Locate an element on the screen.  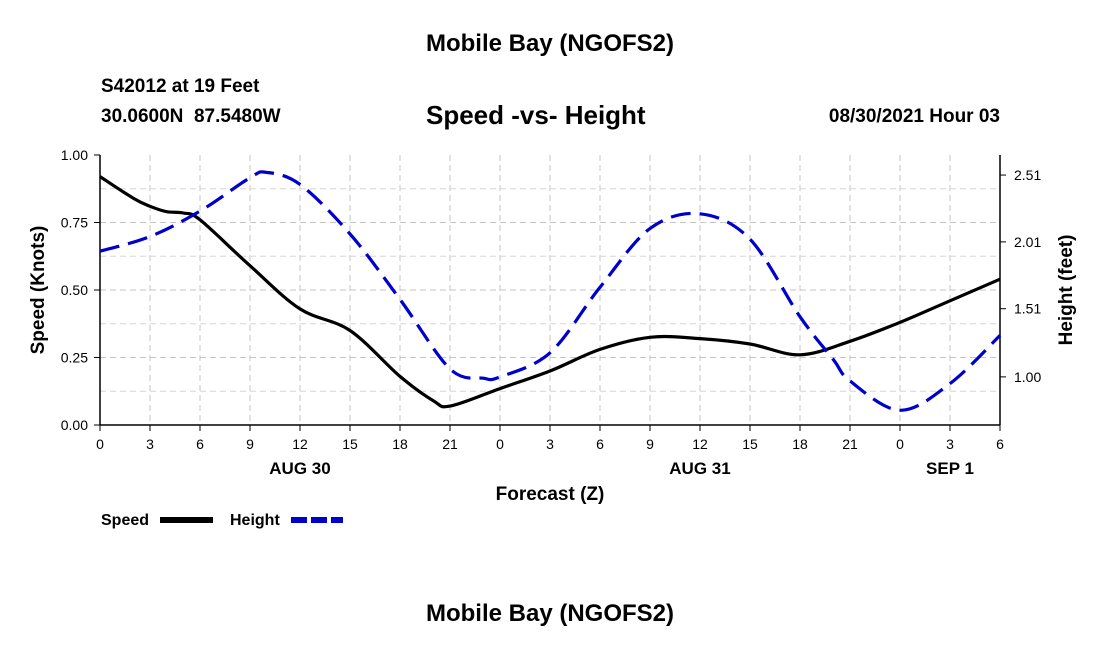
coordinates-label: 30.0600N 87.5480W is located at coordinates (191, 116).